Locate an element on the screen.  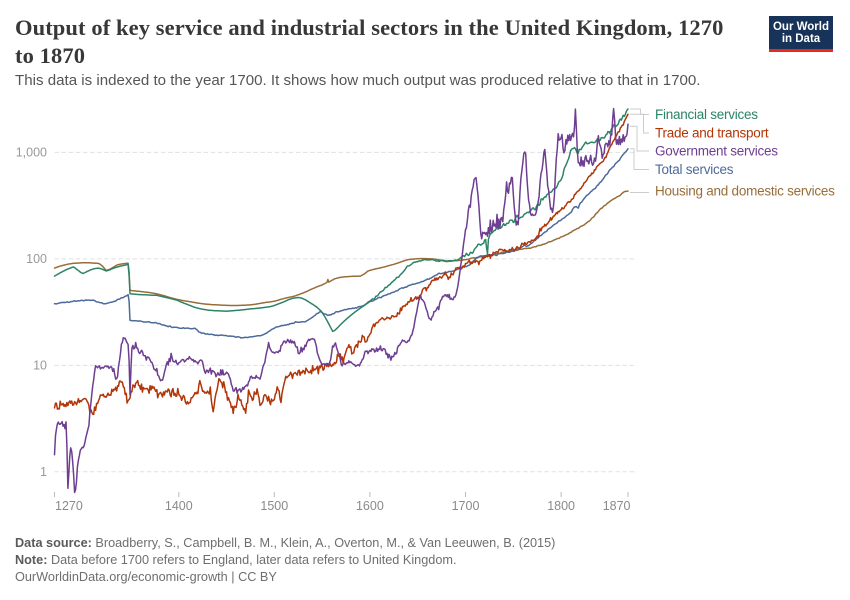
svg-text: 1270 is located at coordinates (69, 506).